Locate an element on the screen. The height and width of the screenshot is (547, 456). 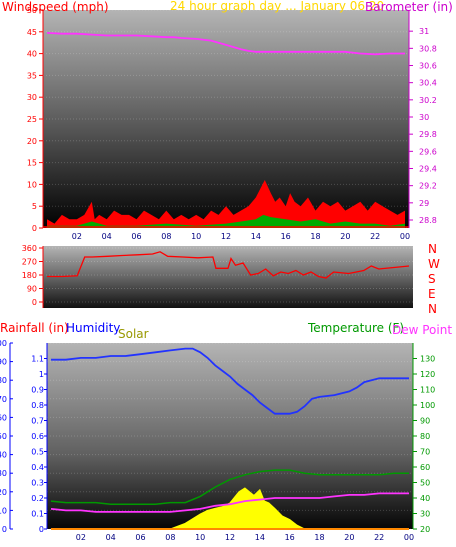
wind-x-tick-label: 18 is located at coordinates (315, 236).